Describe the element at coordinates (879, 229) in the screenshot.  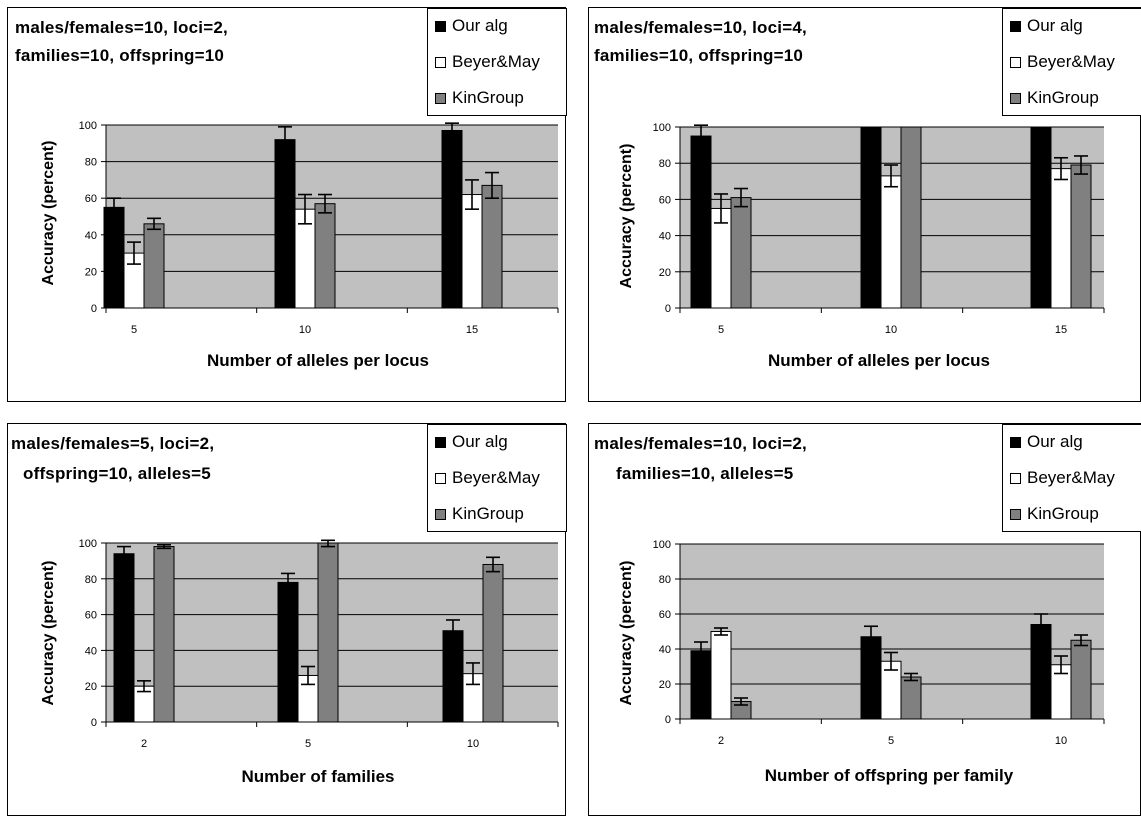
I see `bar-chart-plot: 0 20 40 60 80 100 5 10 15` at that location.